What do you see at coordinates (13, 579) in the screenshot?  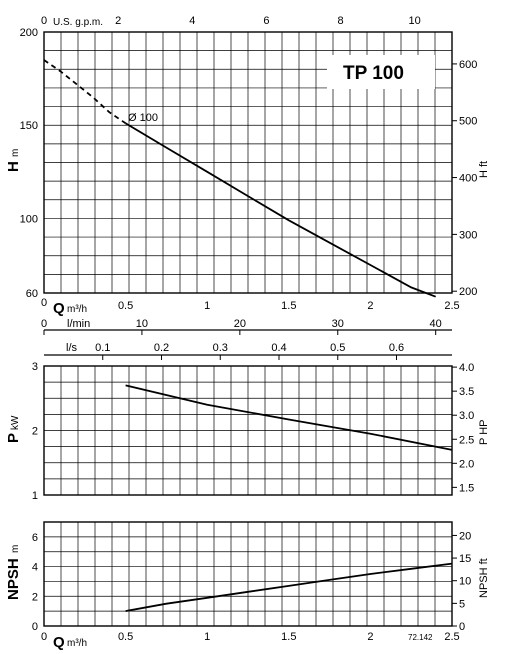 I see `svg-text: NPSH` at bounding box center [13, 579].